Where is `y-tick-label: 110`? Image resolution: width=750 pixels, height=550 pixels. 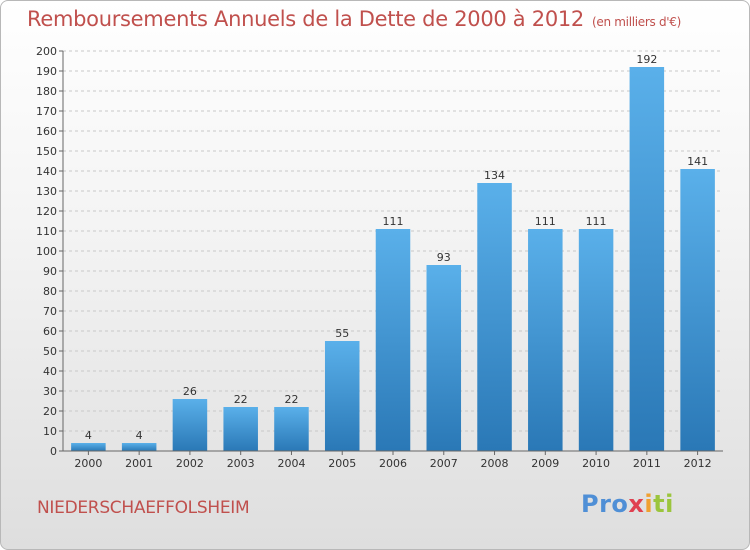
y-tick-label: 110 is located at coordinates (46, 231).